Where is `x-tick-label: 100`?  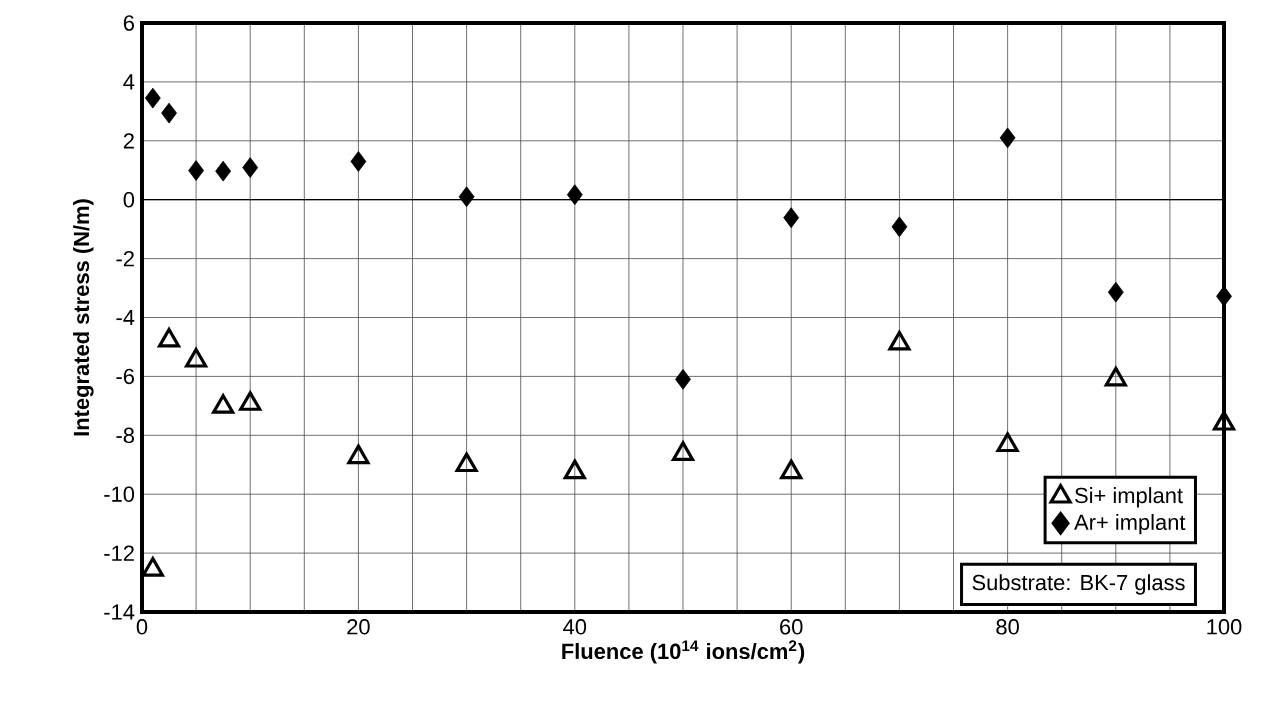 x-tick-label: 100 is located at coordinates (1224, 627).